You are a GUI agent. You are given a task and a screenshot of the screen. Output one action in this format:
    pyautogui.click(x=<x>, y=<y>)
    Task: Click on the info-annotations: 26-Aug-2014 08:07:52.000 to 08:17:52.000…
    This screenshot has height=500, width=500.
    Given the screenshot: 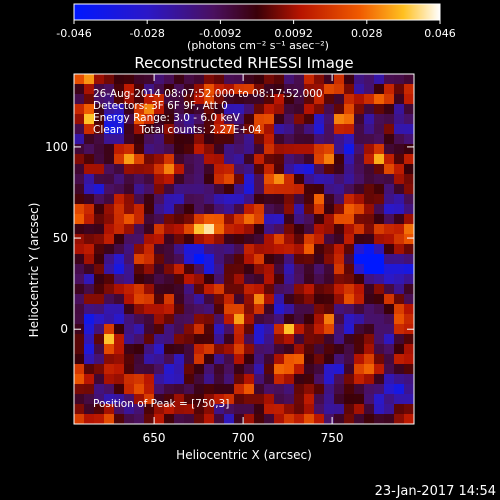 What is the action you would take?
    pyautogui.click(x=208, y=112)
    